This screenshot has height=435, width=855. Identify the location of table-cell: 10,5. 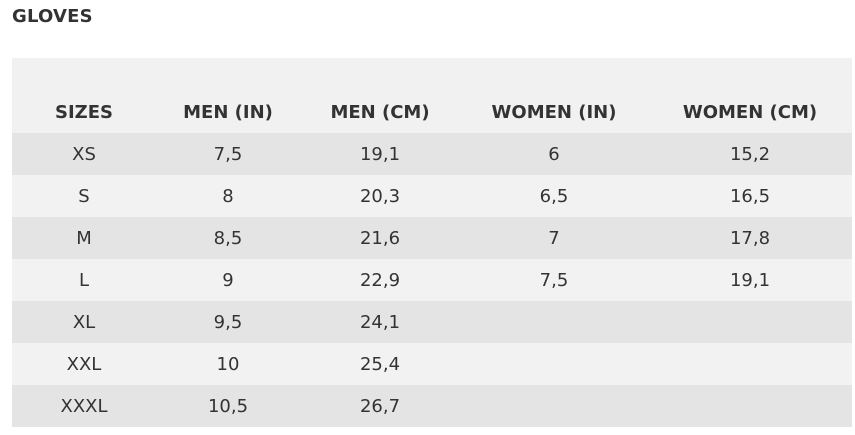
(228, 406).